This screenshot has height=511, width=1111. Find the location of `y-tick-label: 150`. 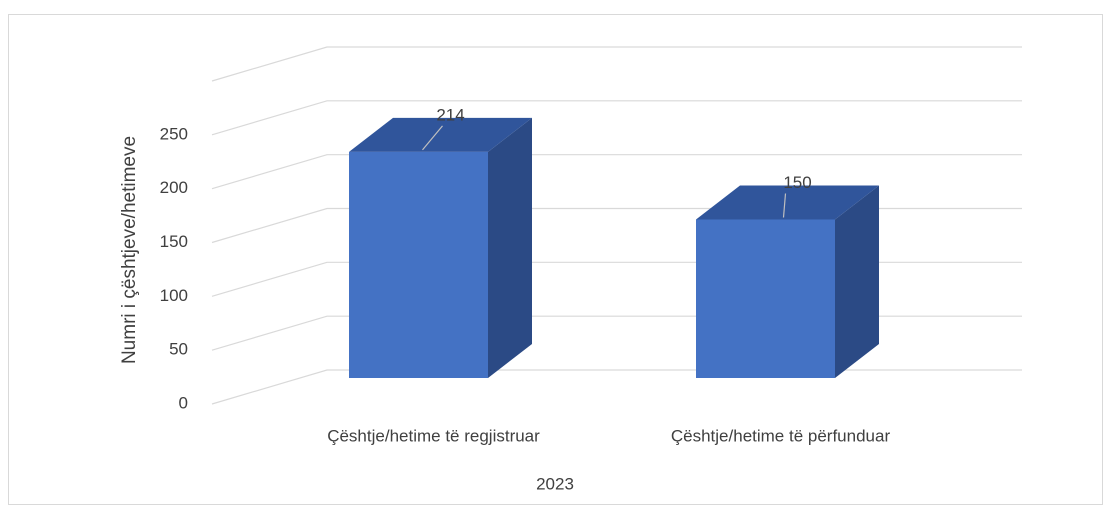

y-tick-label: 150 is located at coordinates (174, 241).